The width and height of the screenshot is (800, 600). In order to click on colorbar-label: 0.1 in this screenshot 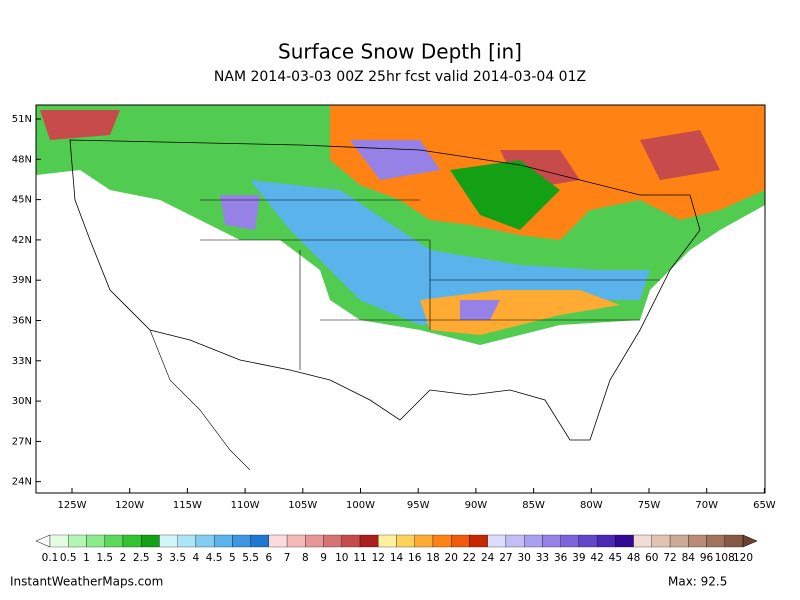, I will do `click(50, 558)`.